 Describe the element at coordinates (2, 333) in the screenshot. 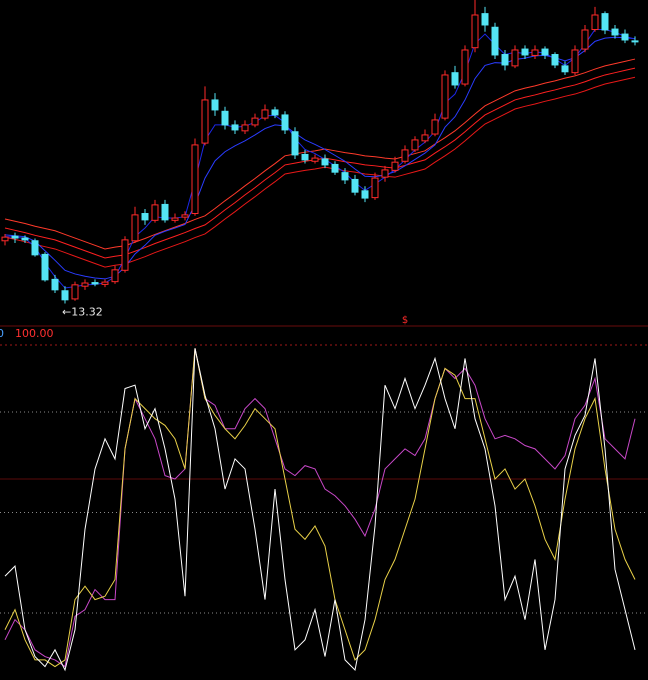

I see `panel-label: 0` at that location.